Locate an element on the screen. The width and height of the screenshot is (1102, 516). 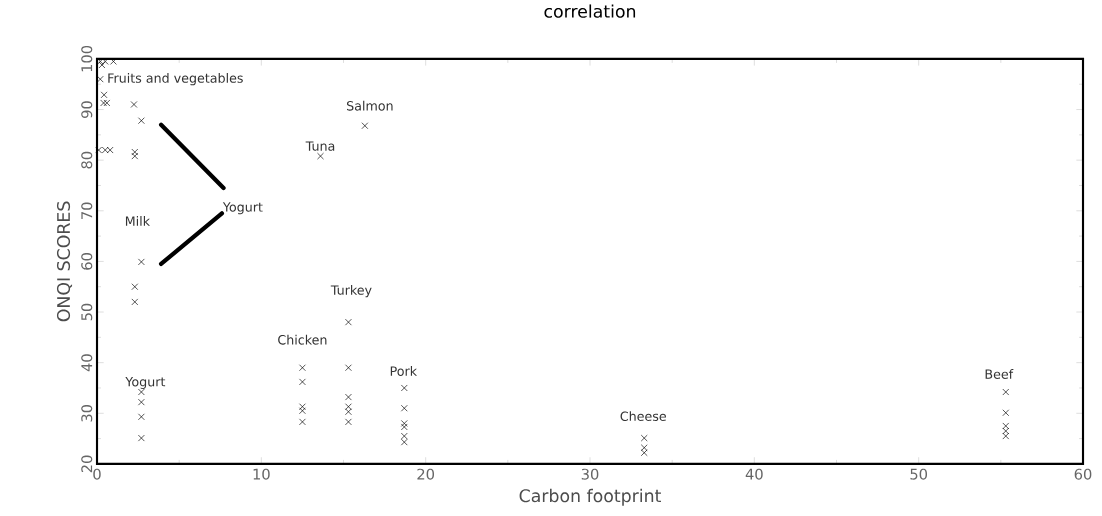
chart-title: correlation is located at coordinates (590, 11).